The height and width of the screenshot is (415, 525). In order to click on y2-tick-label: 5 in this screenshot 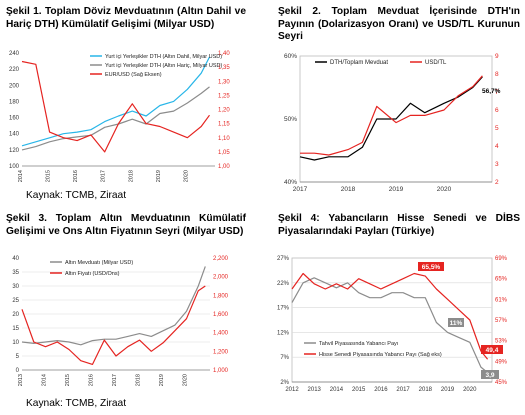, I will do `click(497, 128)`.